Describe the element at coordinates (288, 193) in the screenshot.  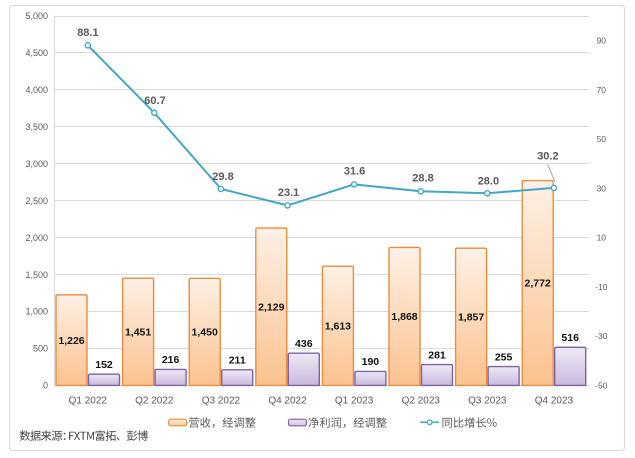
I see `svg-text: 23.1` at that location.